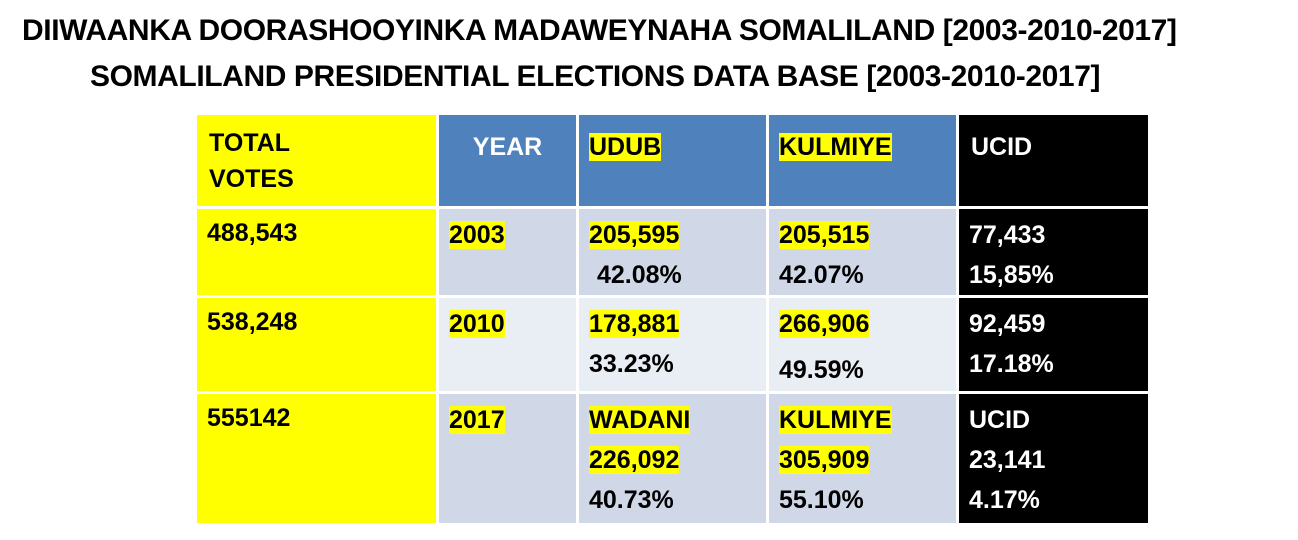  What do you see at coordinates (252, 233) in the screenshot?
I see `total-votes-value: 488,543` at bounding box center [252, 233].